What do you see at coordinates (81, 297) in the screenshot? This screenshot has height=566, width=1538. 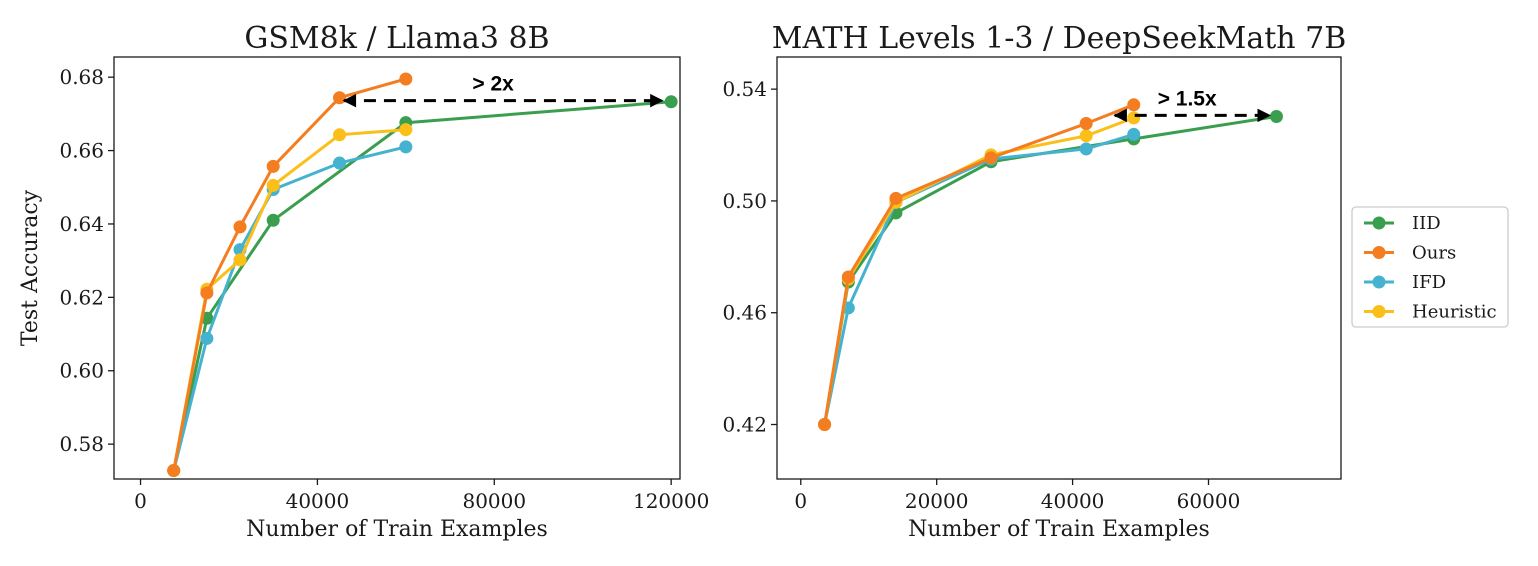 I see `y-tick-label: 0.62` at bounding box center [81, 297].